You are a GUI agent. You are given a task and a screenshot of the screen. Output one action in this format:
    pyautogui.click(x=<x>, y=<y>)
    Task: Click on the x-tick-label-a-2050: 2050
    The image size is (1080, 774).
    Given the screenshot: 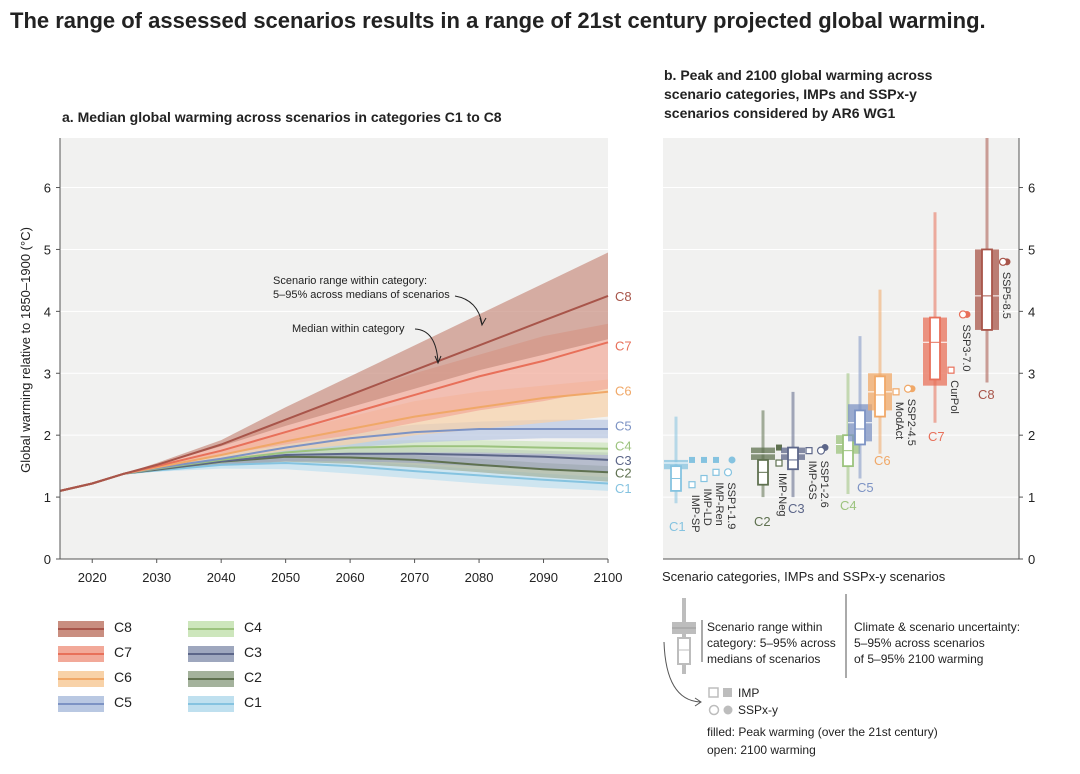 What is the action you would take?
    pyautogui.click(x=285, y=577)
    